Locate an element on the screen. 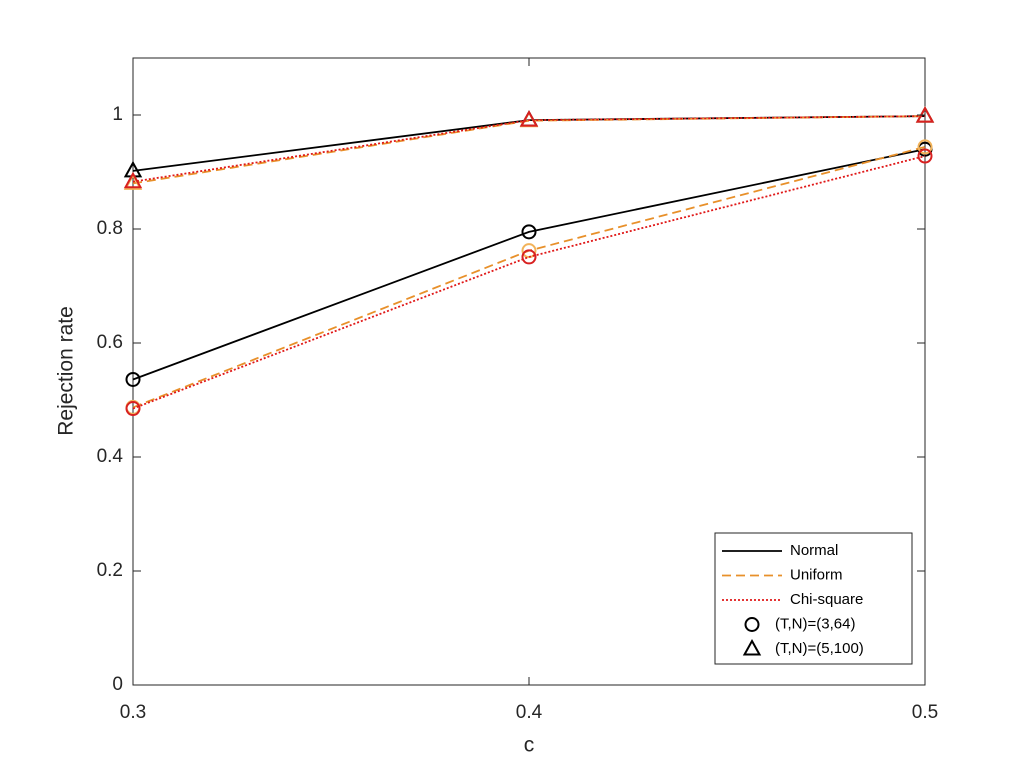 The height and width of the screenshot is (768, 1024). y-axis-label: Rejection rate is located at coordinates (66, 371).